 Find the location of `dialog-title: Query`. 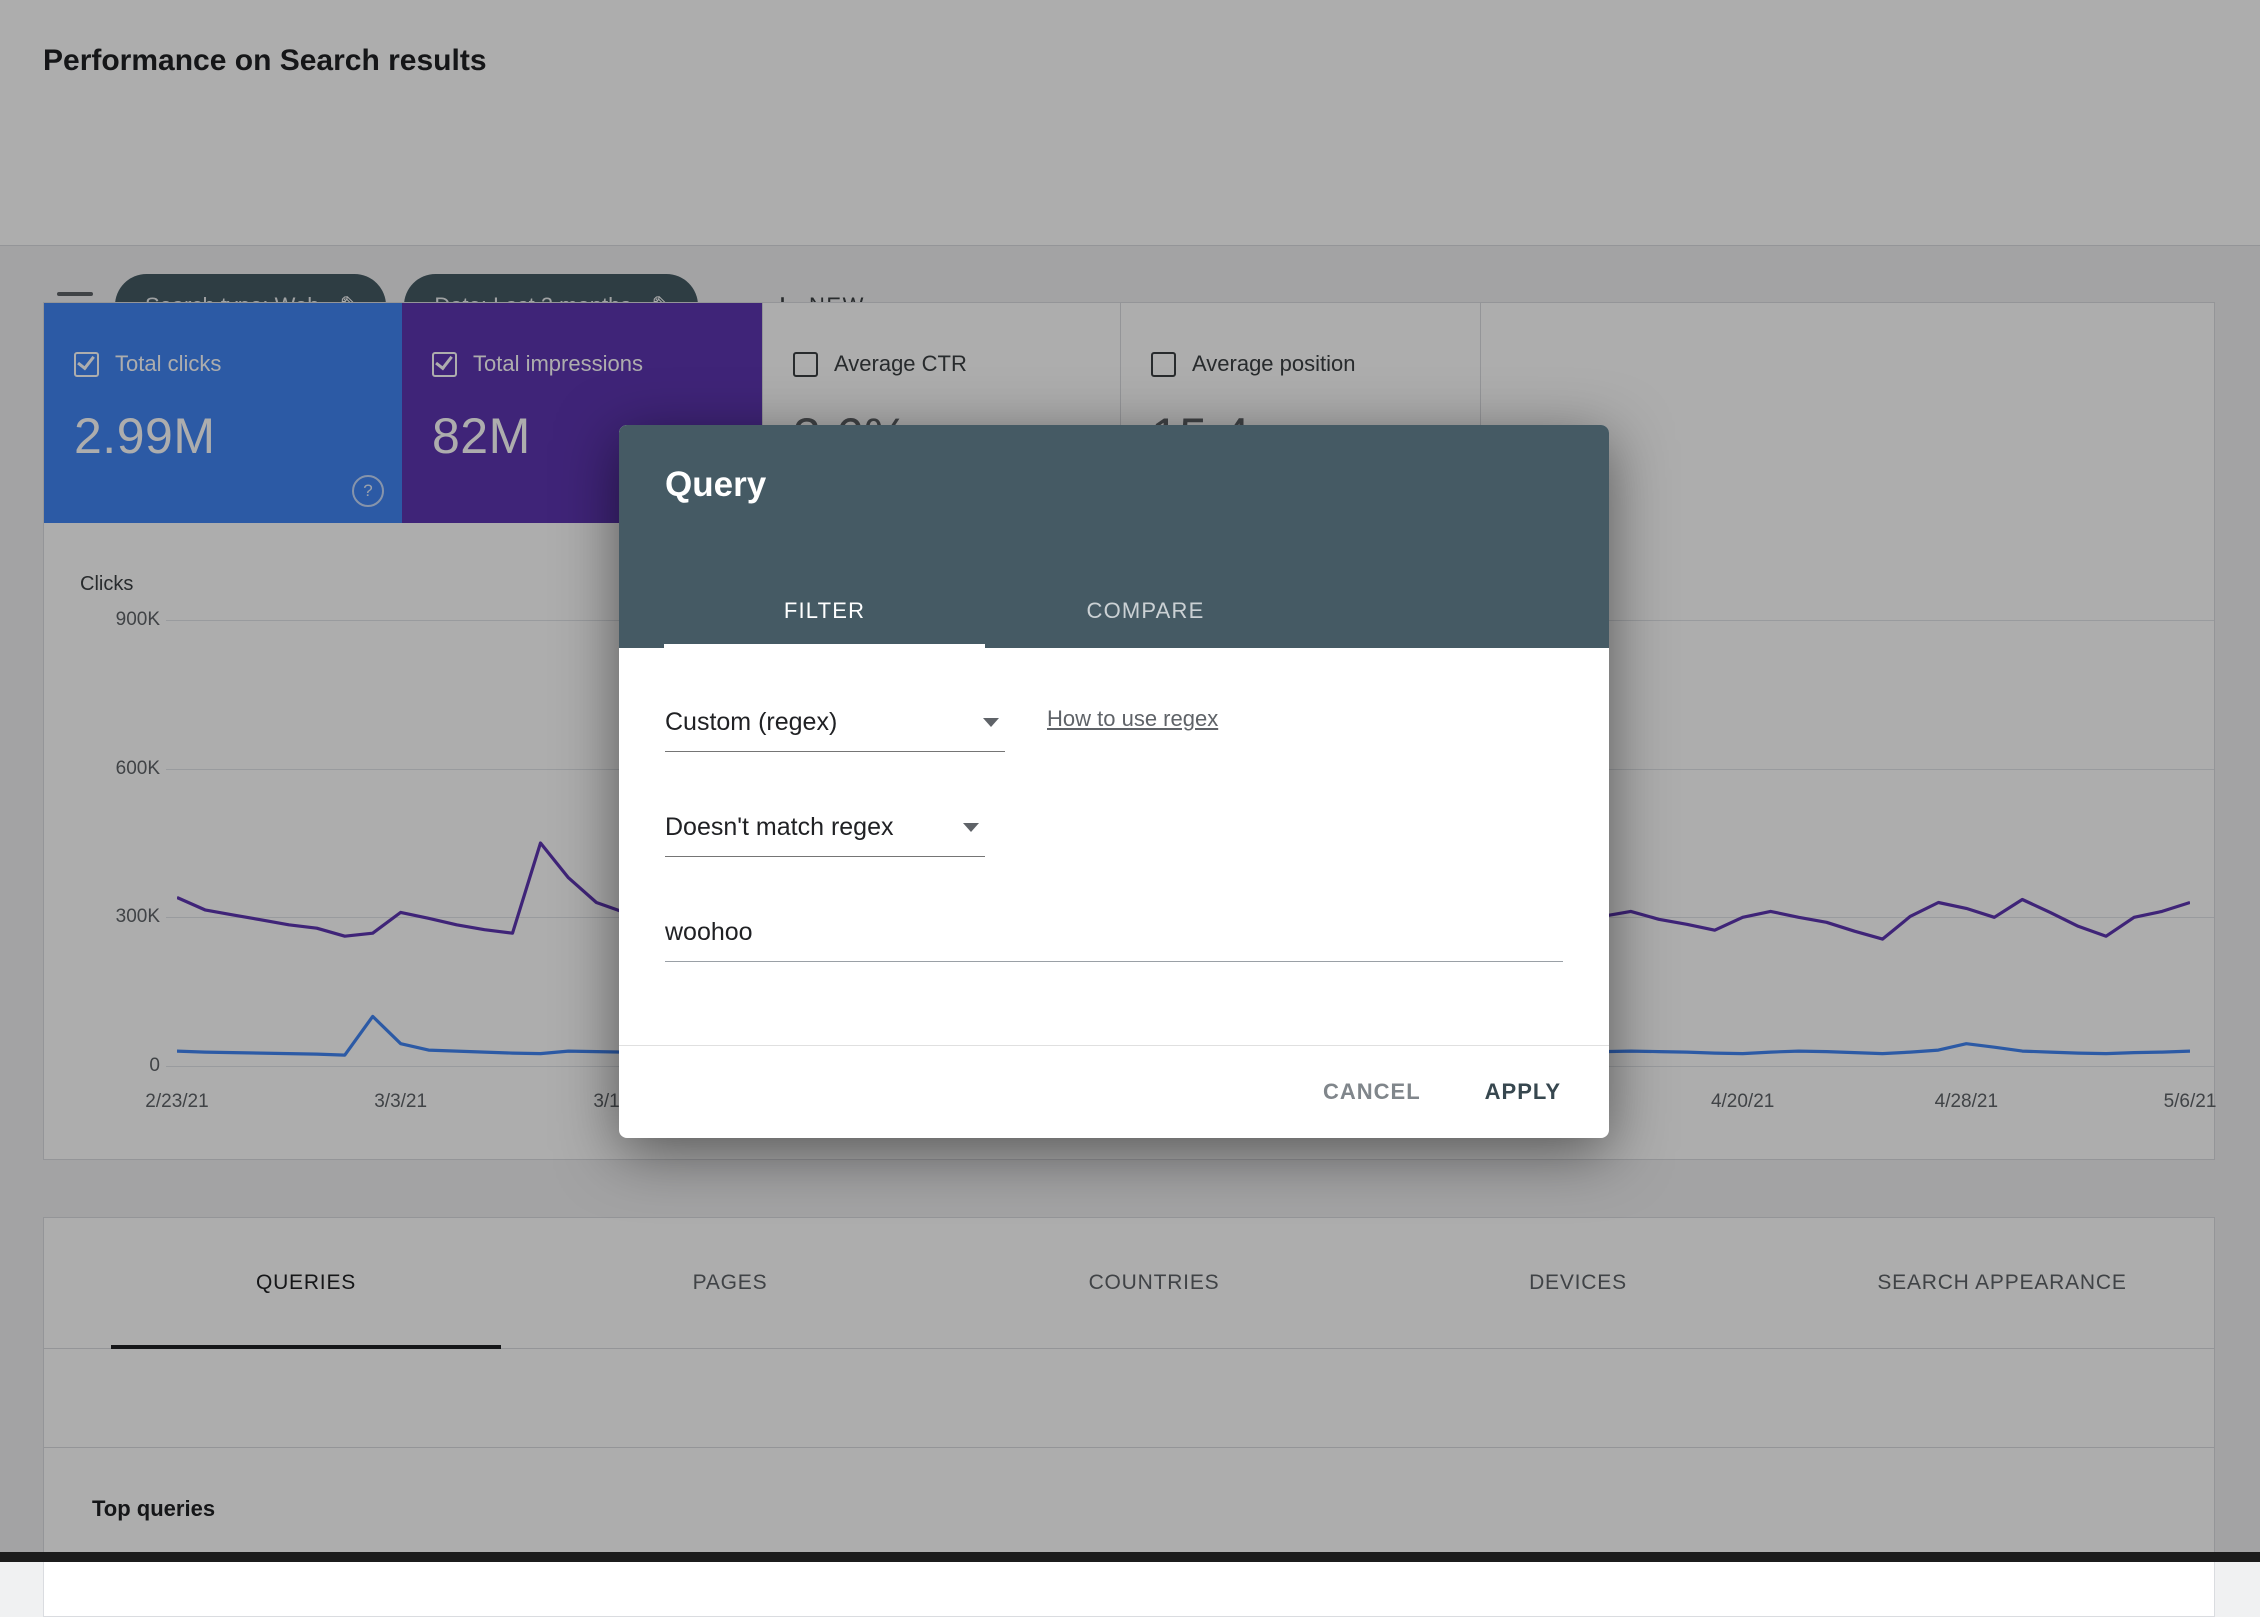

dialog-title: Query is located at coordinates (716, 484).